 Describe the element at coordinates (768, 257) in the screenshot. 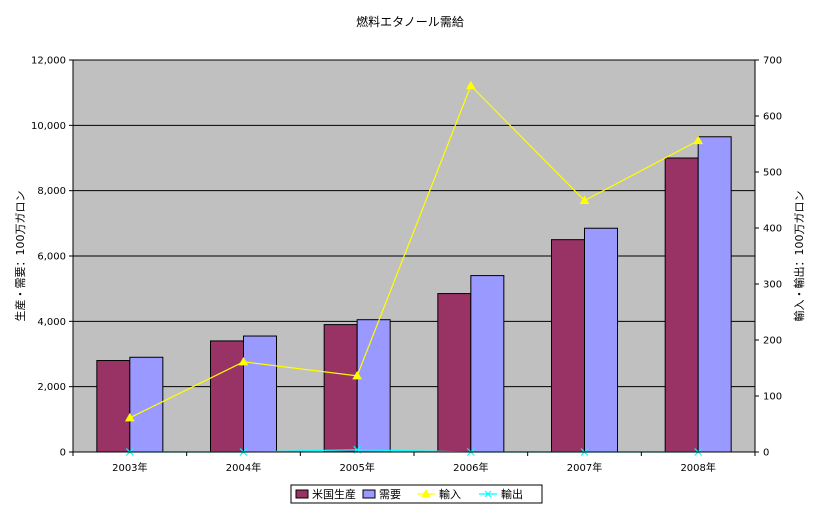

I see `right-axis-ticks: 0 100 200 300 400 500 600 700` at that location.